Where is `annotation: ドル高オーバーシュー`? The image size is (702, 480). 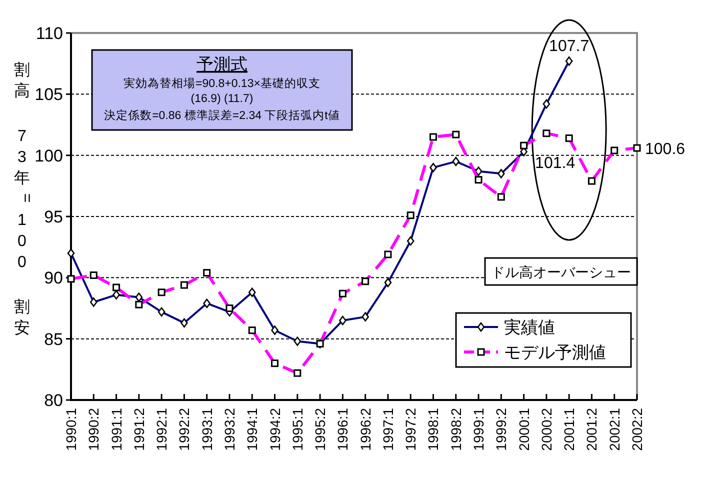
annotation: ドル高オーバーシュー is located at coordinates (561, 272).